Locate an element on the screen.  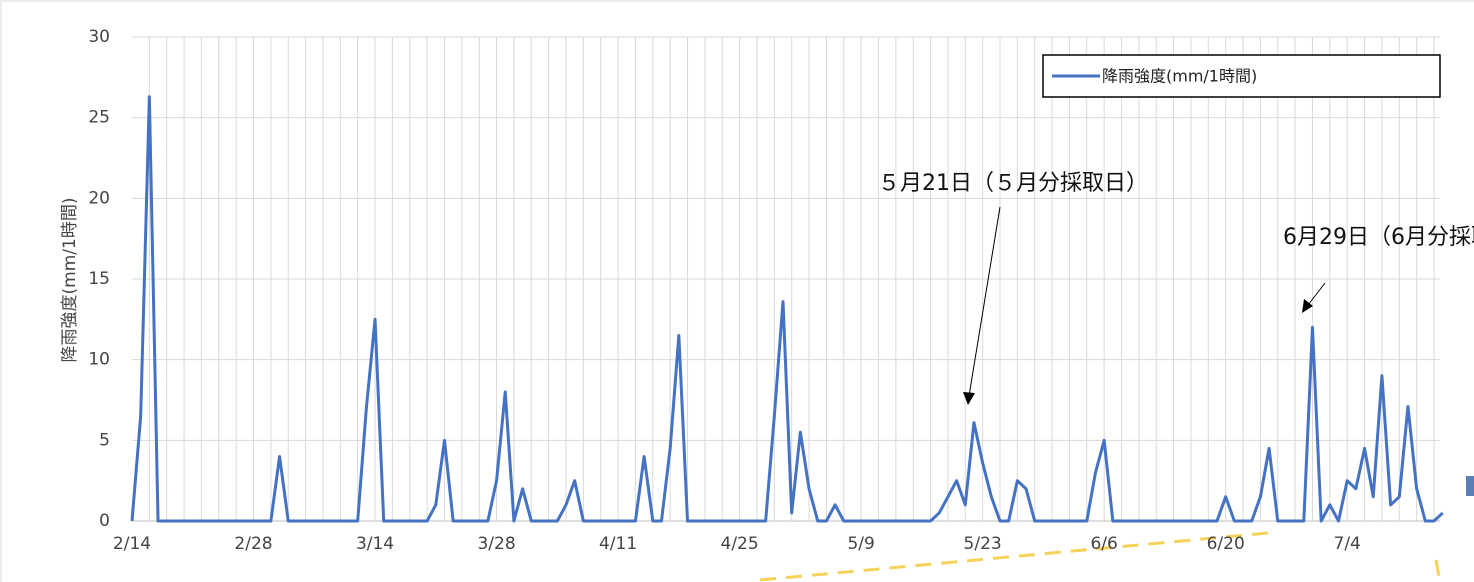
y-tick-label: 5 is located at coordinates (104, 440).